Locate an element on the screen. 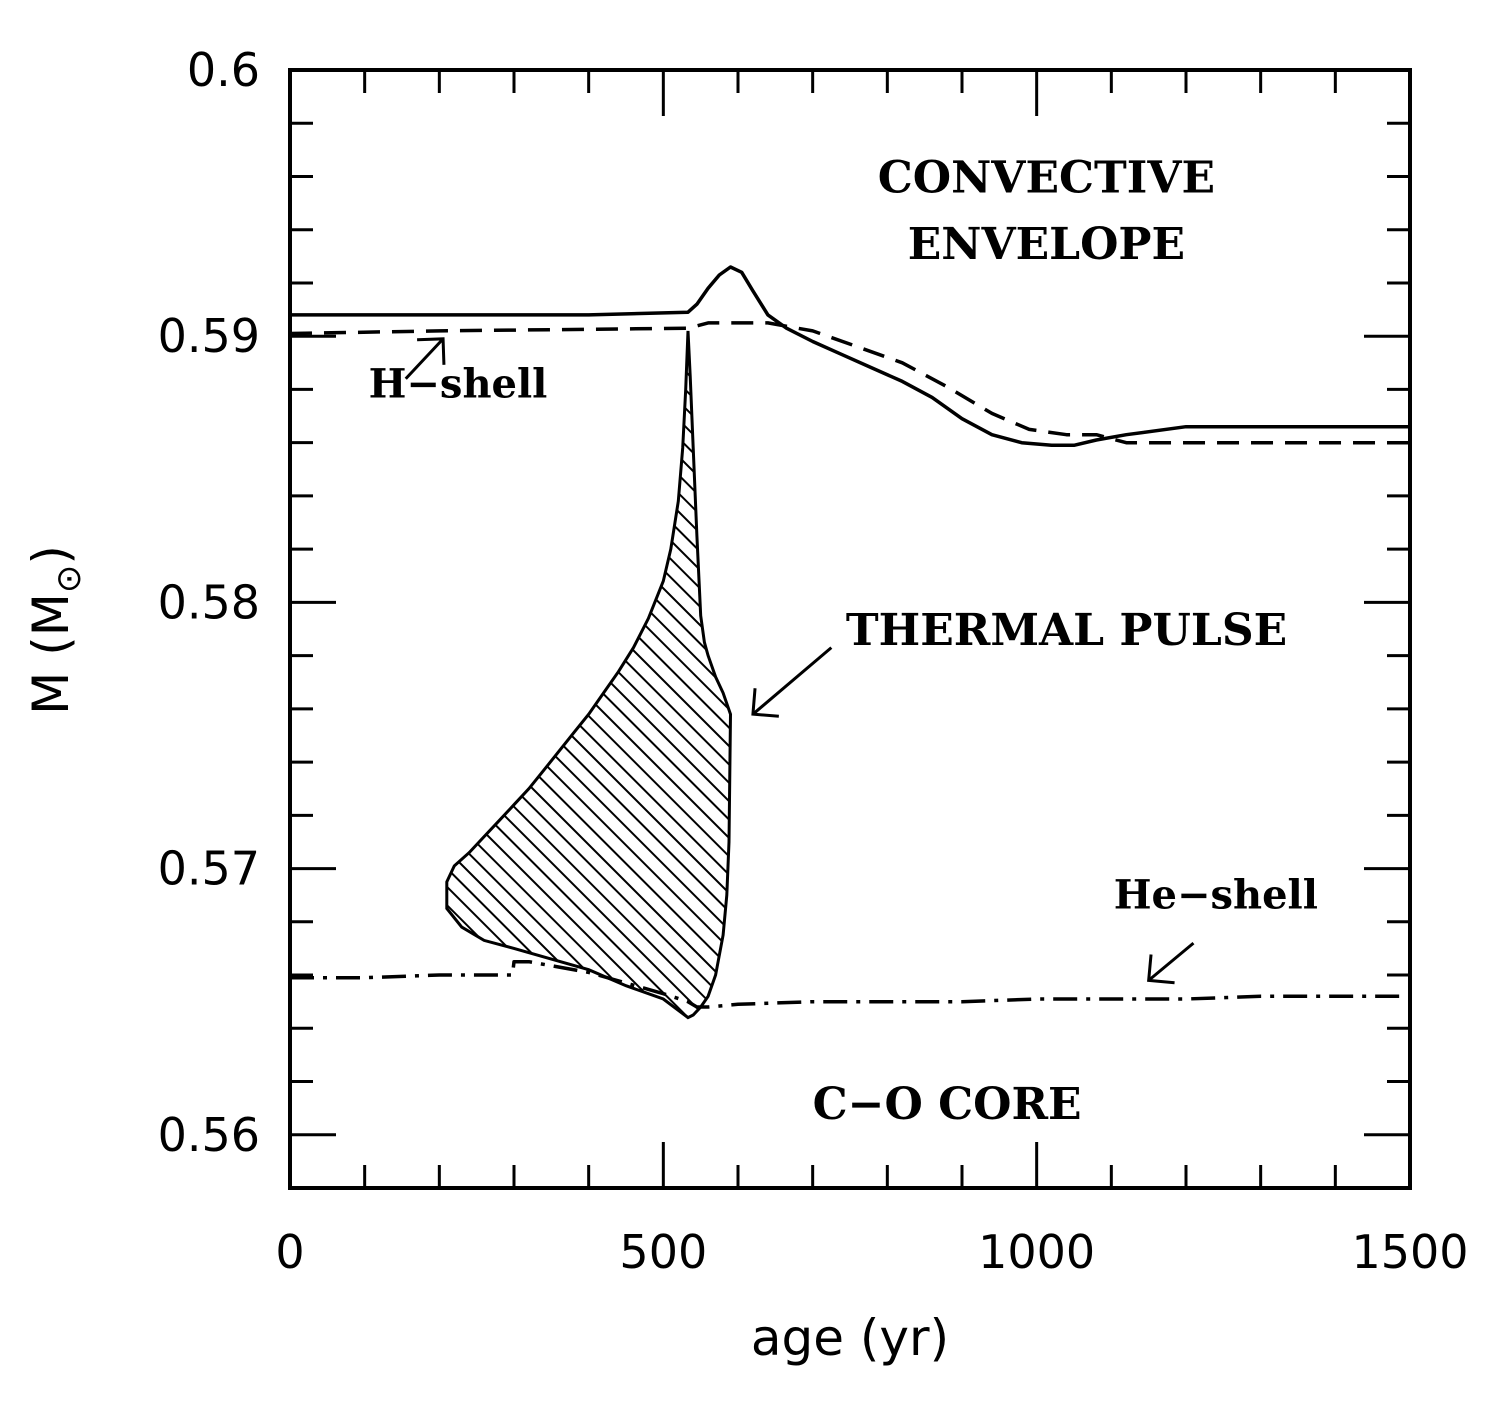  y-tick-label: 0.58 is located at coordinates (209, 602).